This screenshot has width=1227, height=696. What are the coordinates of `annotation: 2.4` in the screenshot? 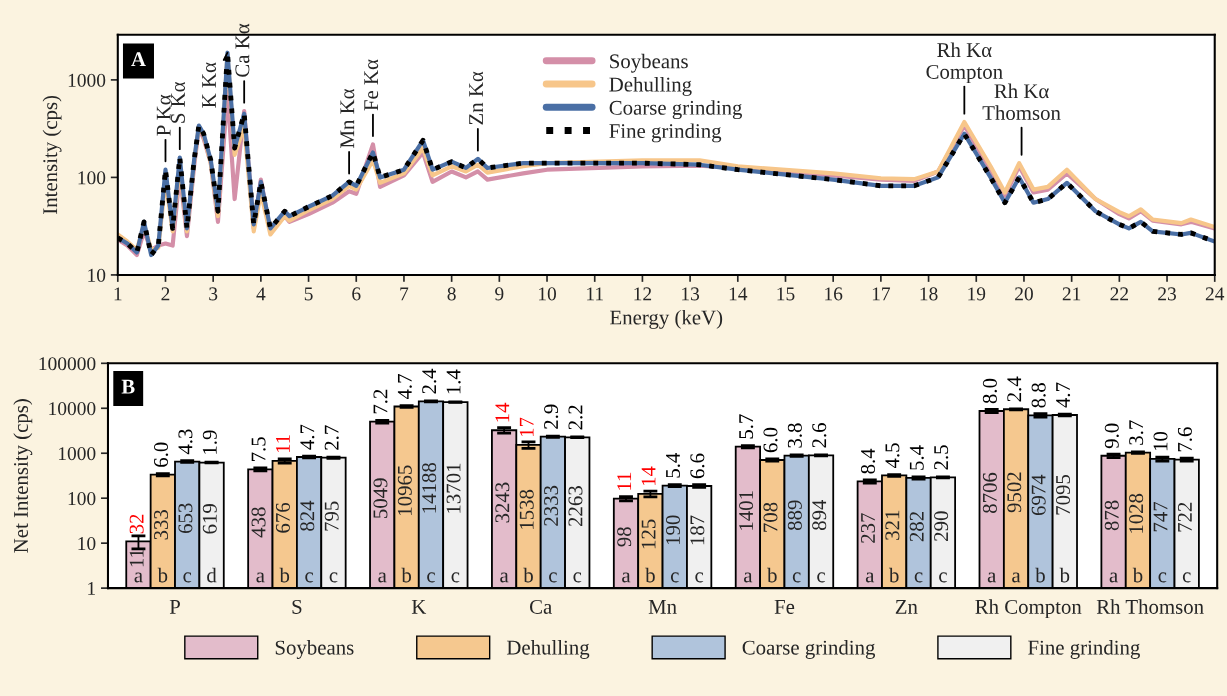 It's located at (429, 381).